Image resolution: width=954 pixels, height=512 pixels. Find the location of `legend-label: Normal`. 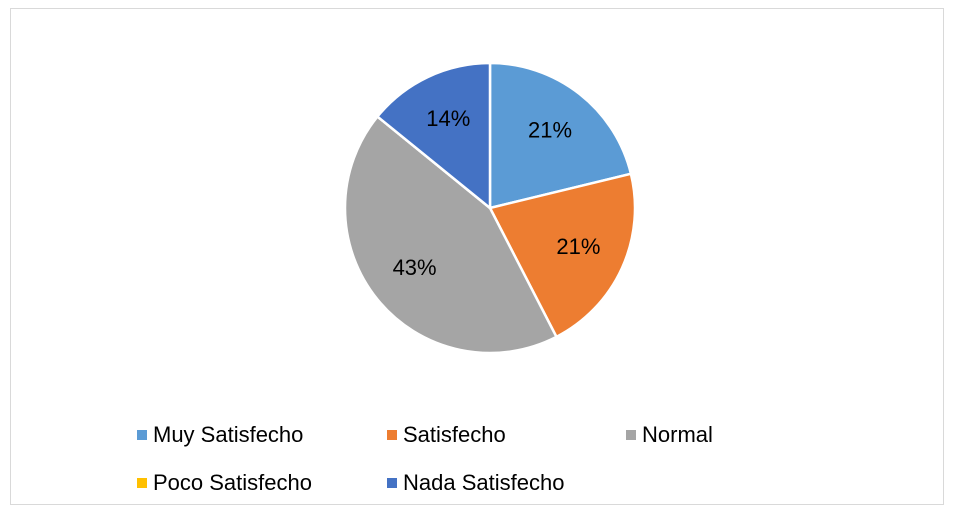

legend-label: Normal is located at coordinates (677, 434).